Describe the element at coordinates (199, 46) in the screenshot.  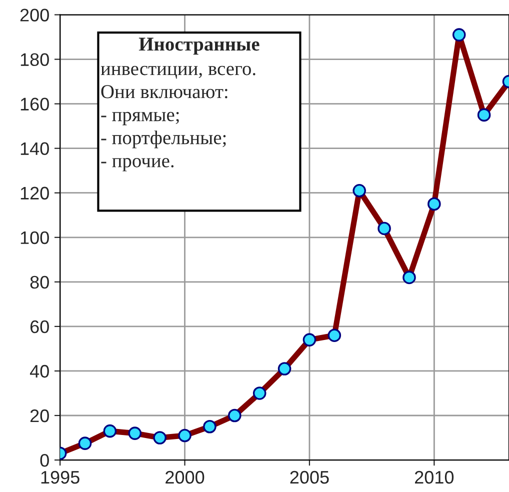
I see `annotation: Иностранные` at that location.